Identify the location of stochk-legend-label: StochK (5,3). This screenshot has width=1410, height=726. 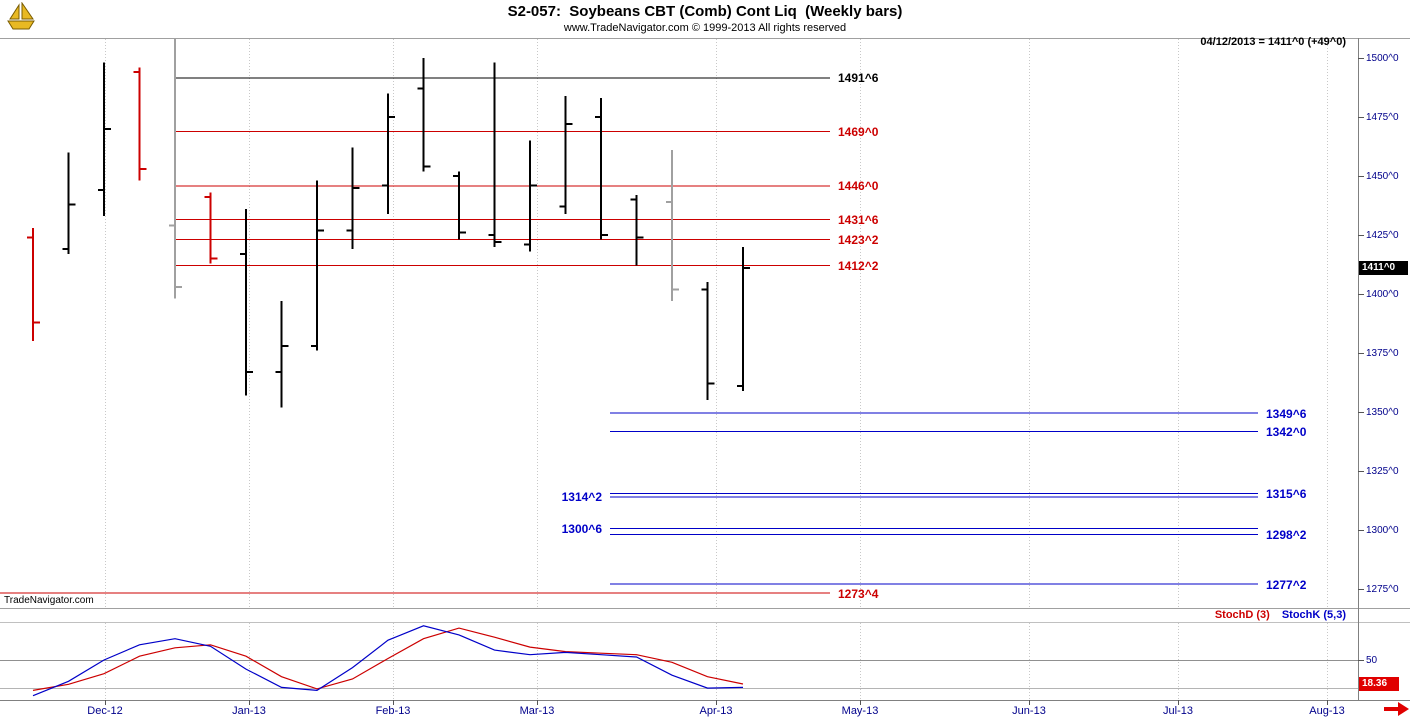
(1313, 615).